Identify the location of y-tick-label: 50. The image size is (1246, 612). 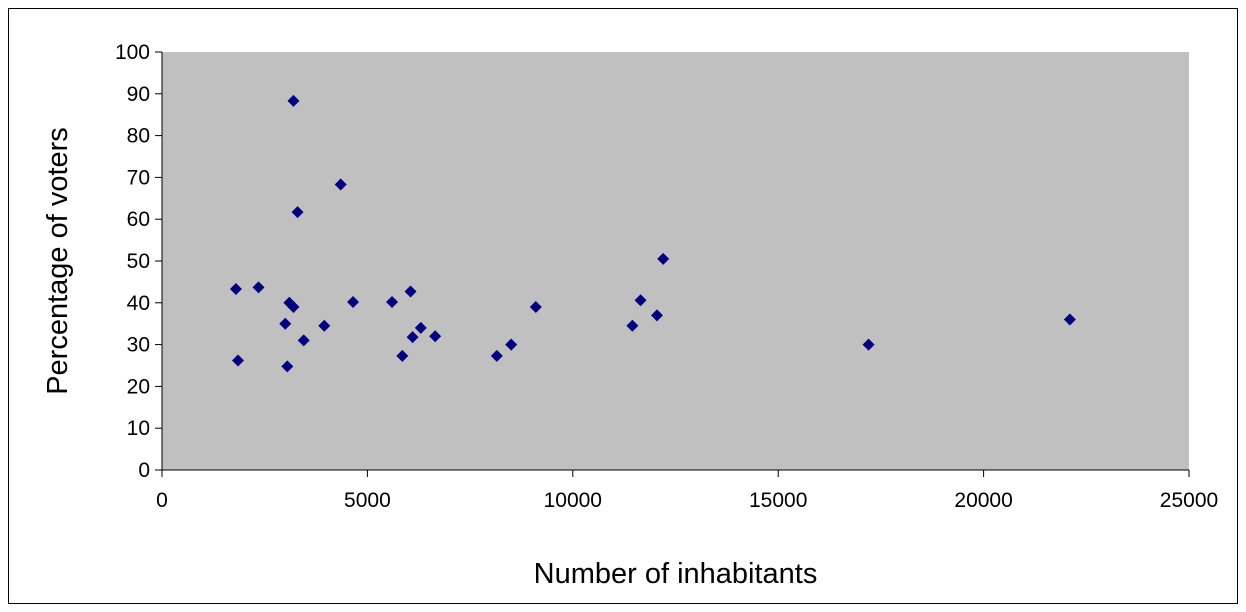
(138, 261).